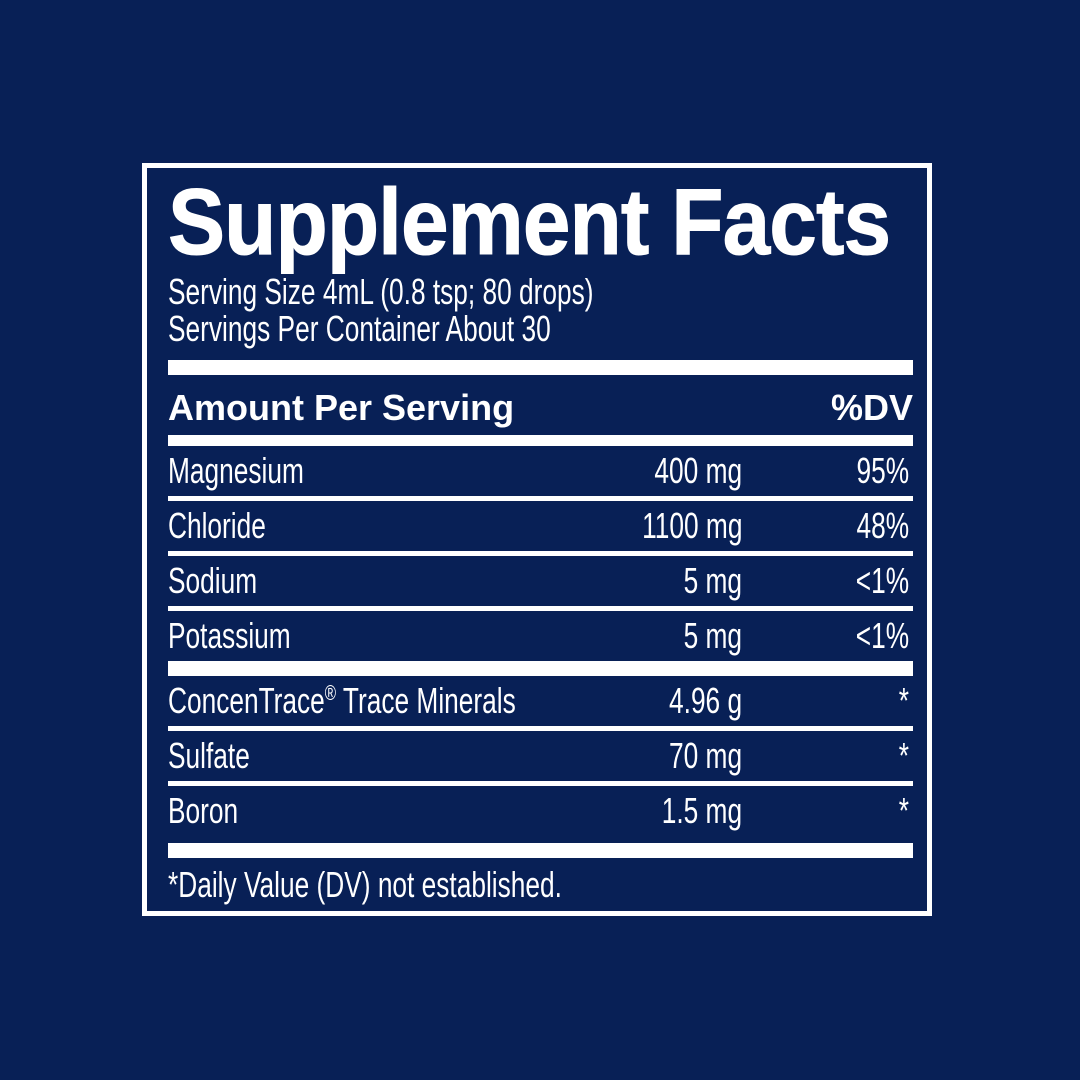 The height and width of the screenshot is (1080, 1080). I want to click on nutrient-amount-cell: 4.96 g, so click(692, 701).